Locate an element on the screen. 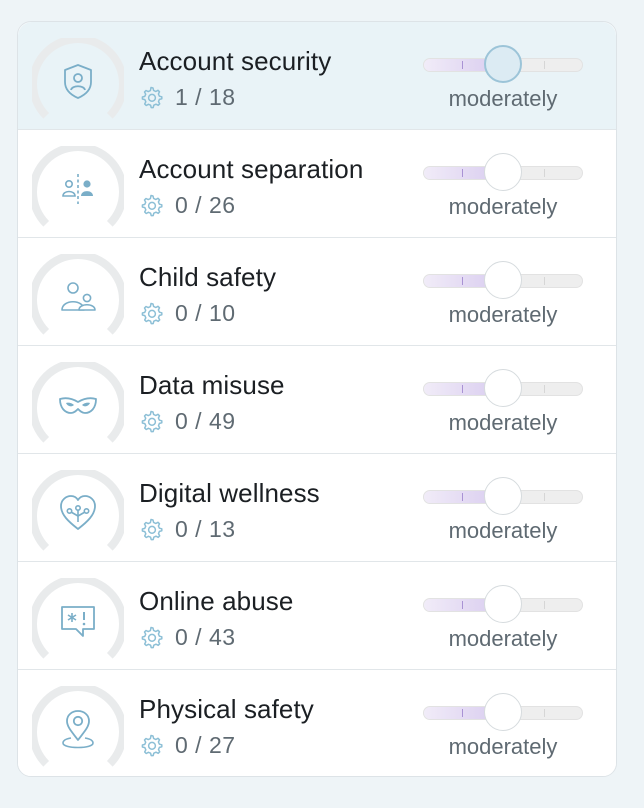 The width and height of the screenshot is (644, 808). category-count: 0 / 10 is located at coordinates (205, 313).